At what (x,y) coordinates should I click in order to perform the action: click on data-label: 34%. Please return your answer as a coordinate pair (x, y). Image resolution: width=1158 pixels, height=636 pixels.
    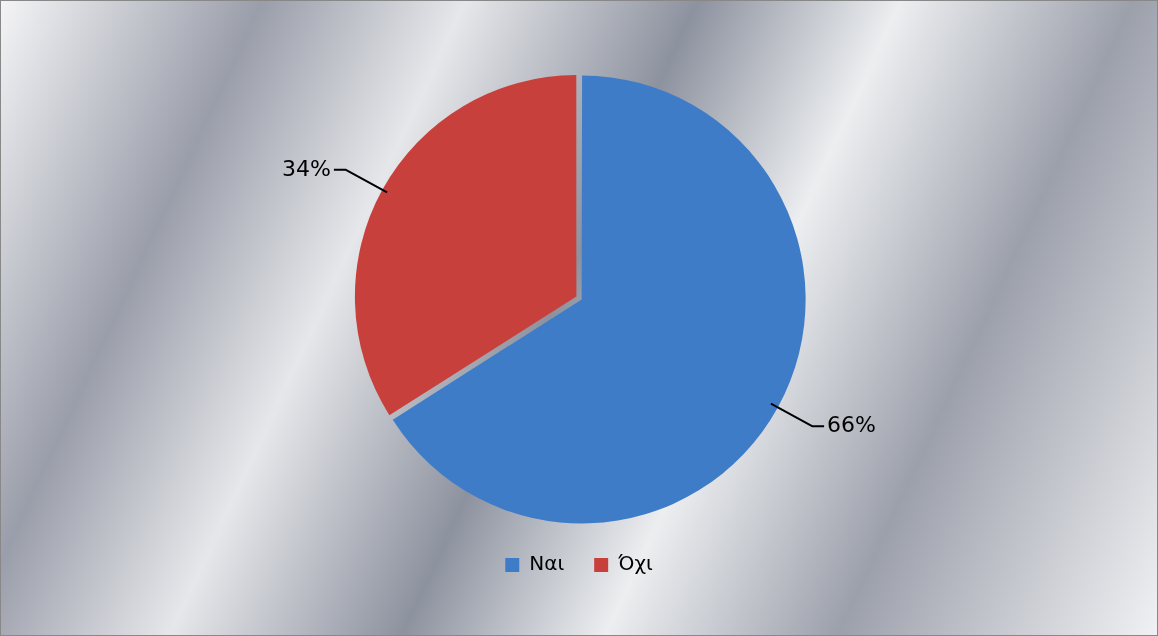
    Looking at the image, I should click on (306, 168).